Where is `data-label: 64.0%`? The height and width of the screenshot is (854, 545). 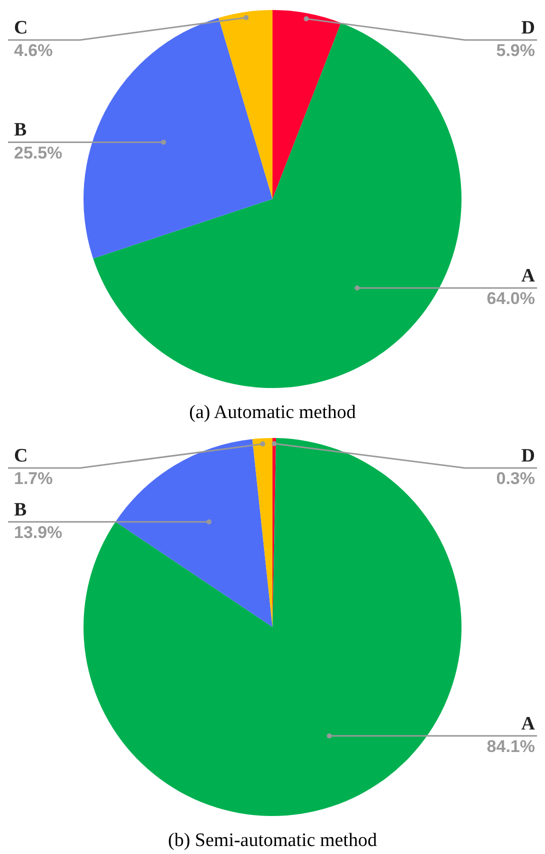
data-label: 64.0% is located at coordinates (510, 298).